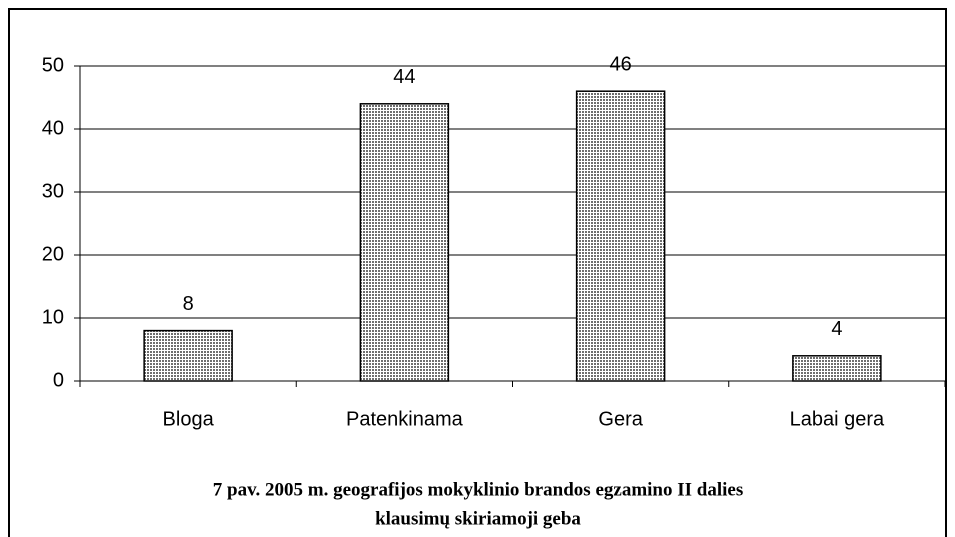 This screenshot has width=955, height=537. What do you see at coordinates (621, 64) in the screenshot?
I see `data-label: 46` at bounding box center [621, 64].